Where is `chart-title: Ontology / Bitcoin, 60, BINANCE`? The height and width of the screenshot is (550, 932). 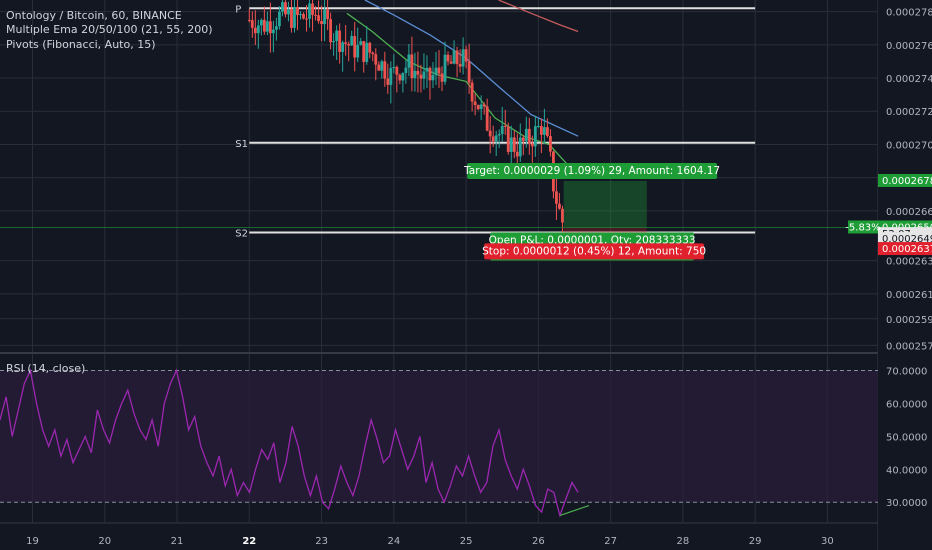 chart-title: Ontology / Bitcoin, 60, BINANCE is located at coordinates (94, 15).